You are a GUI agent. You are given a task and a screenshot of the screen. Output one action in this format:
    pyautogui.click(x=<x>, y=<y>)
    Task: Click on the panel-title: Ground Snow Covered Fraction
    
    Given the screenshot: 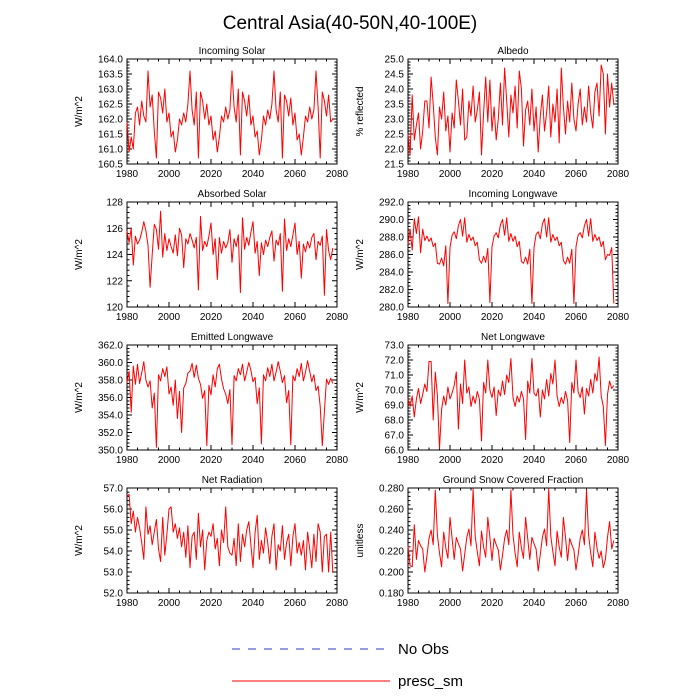 What is the action you would take?
    pyautogui.click(x=513, y=480)
    